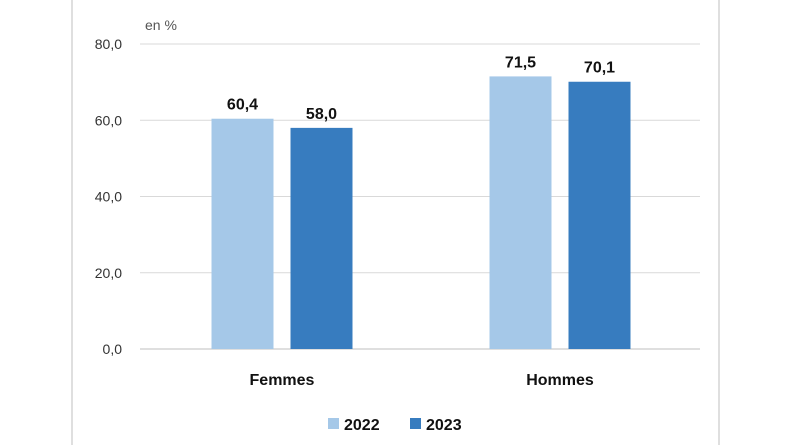  What do you see at coordinates (520, 62) in the screenshot?
I see `data-label: 71,5` at bounding box center [520, 62].